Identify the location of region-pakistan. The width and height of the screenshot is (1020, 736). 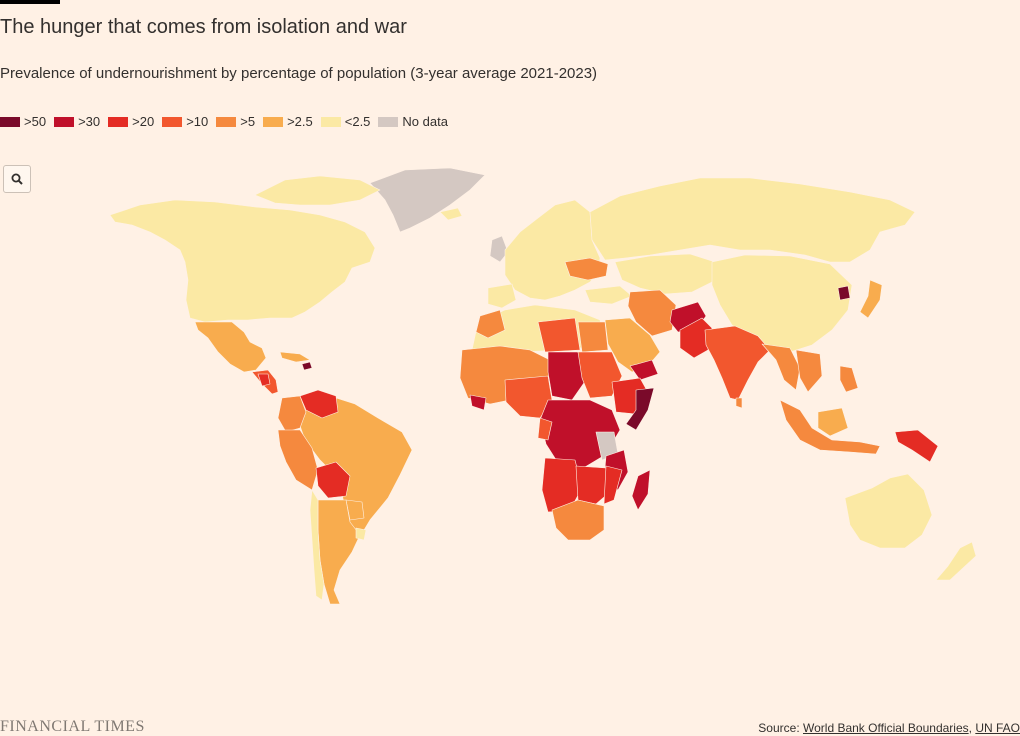
(696, 338).